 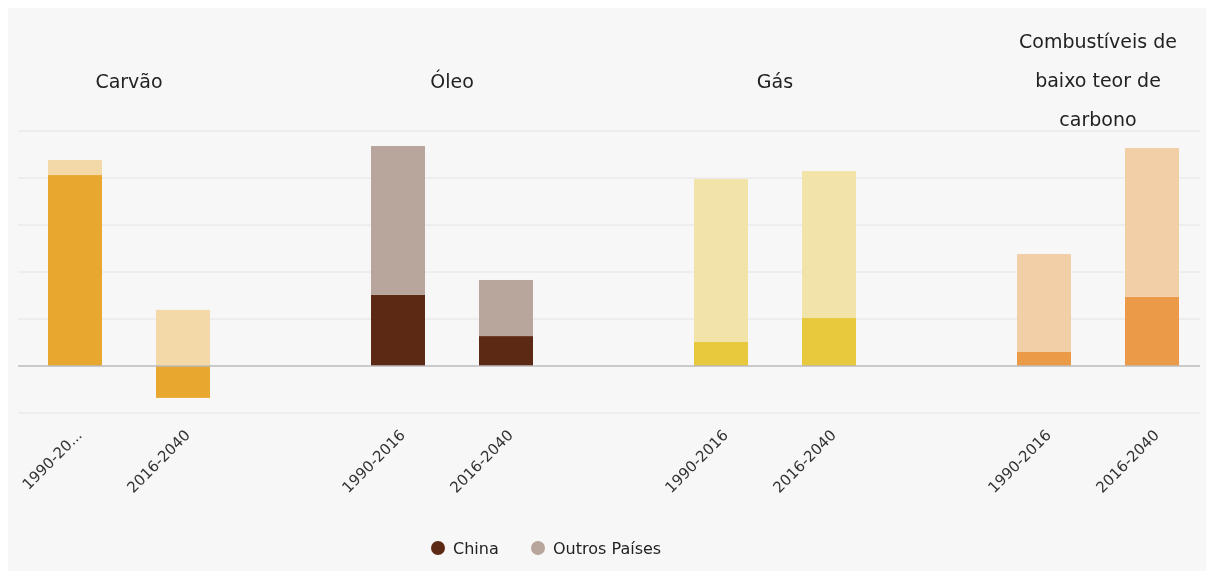 I want to click on text: Combustíveis de baixo teor de carbono, so click(x=1098, y=80).